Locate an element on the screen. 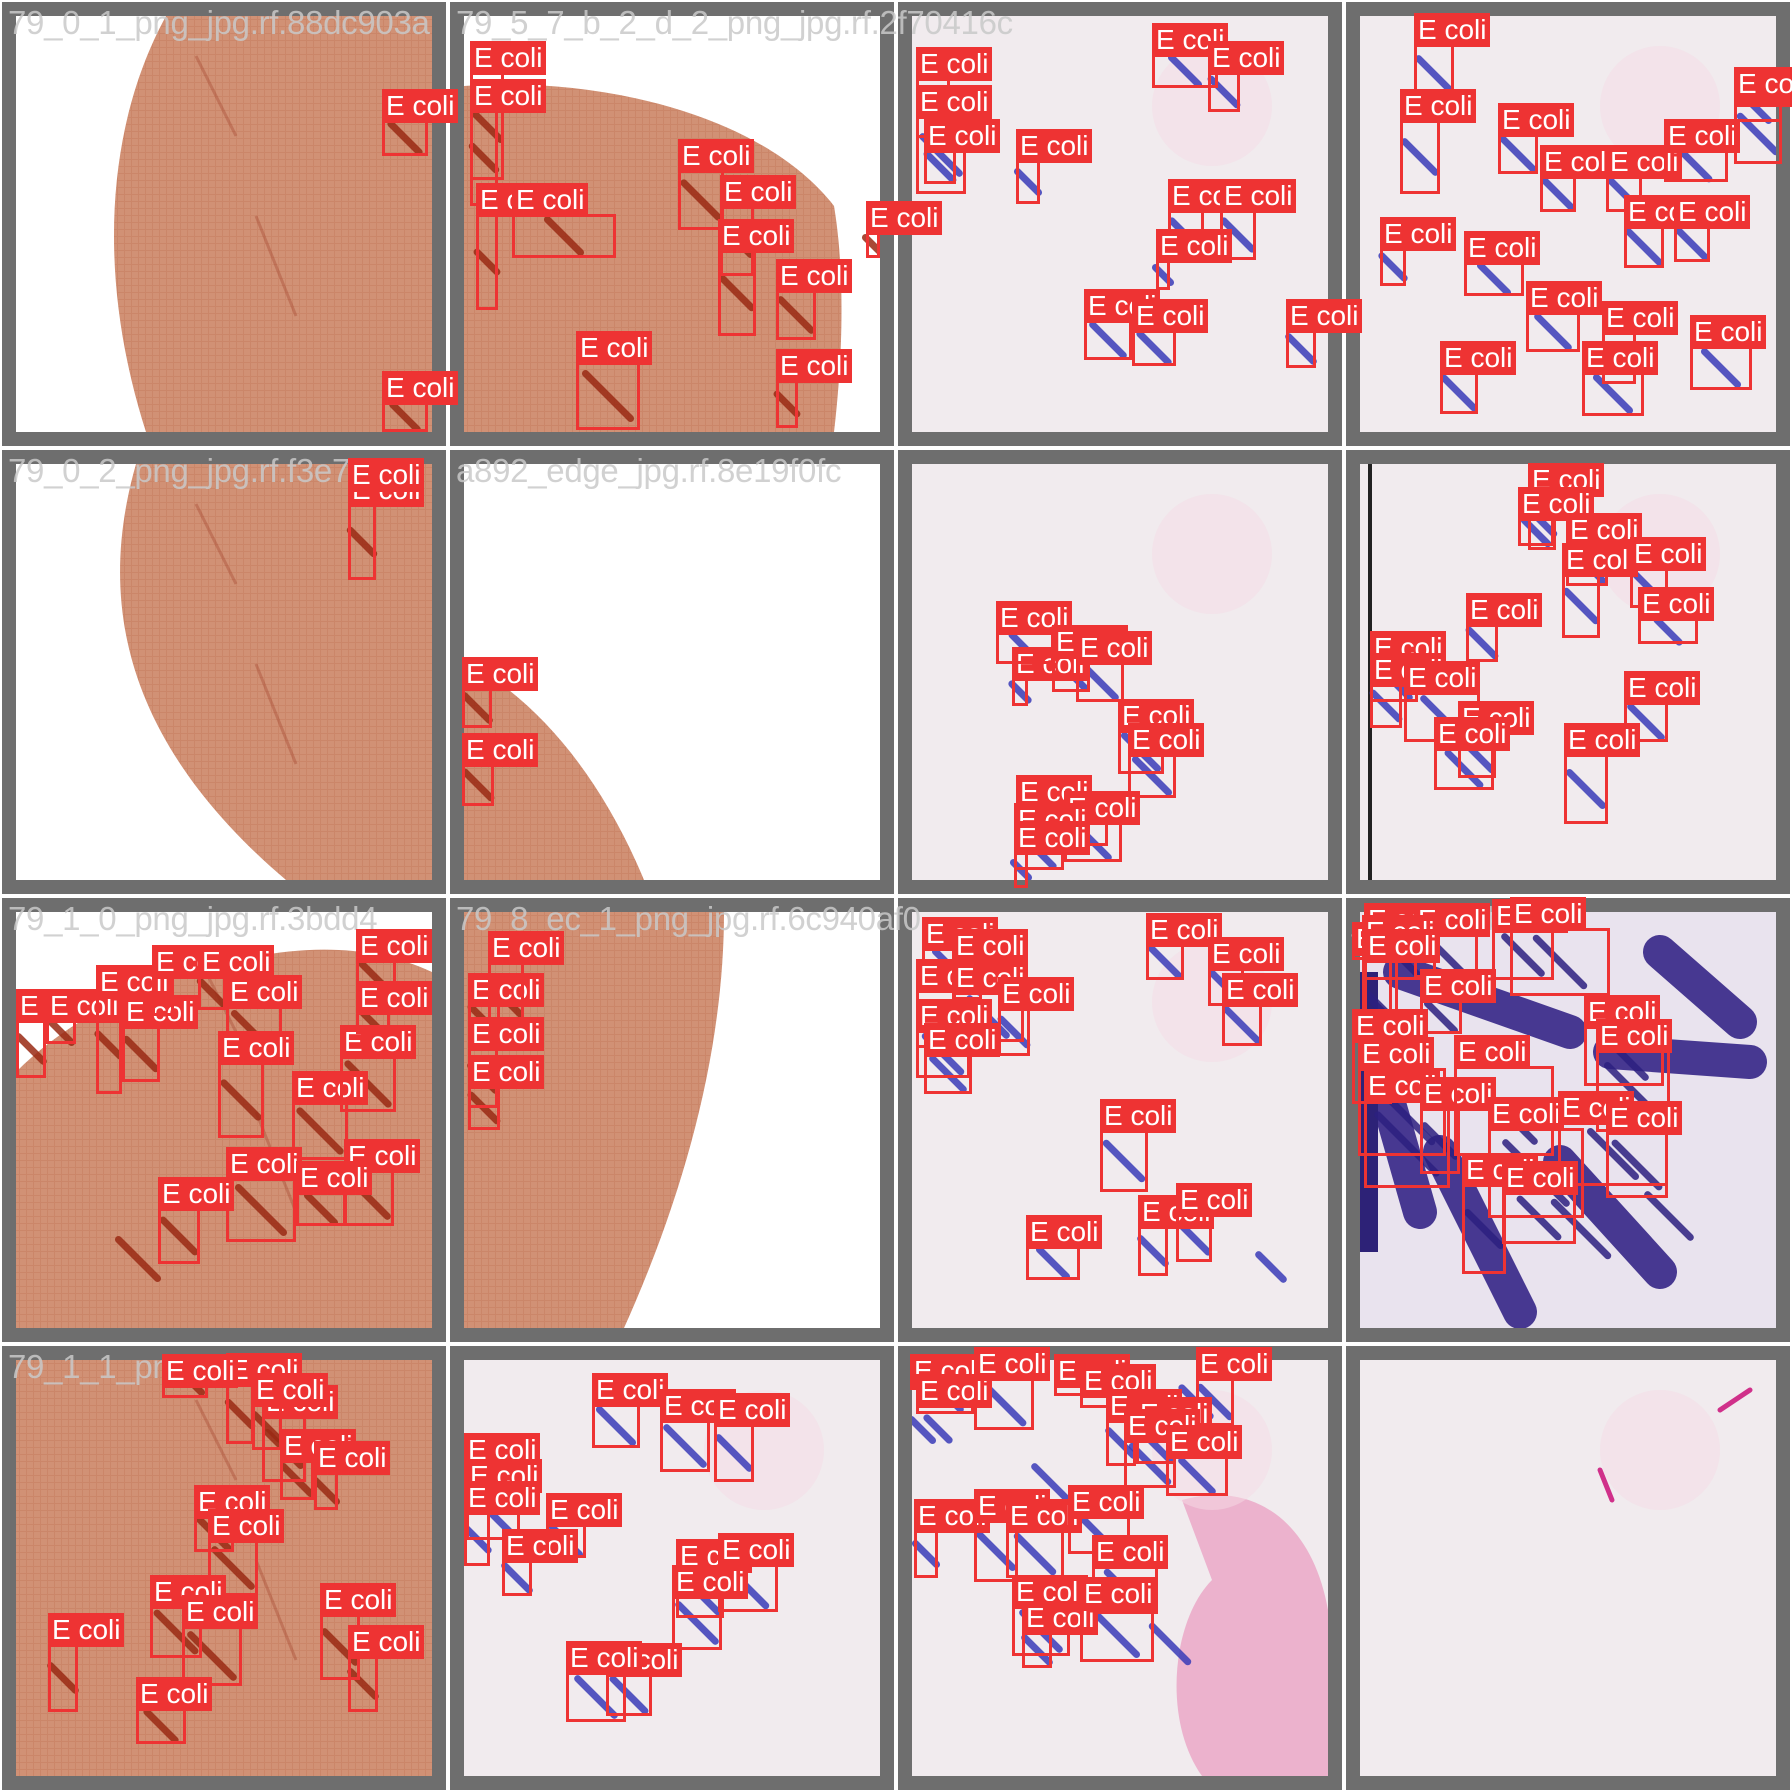 This screenshot has height=1792, width=1792. mosaic-tile: a892_edge_jpg.rf.8e19f0fc E coli E coli is located at coordinates (672, 672).